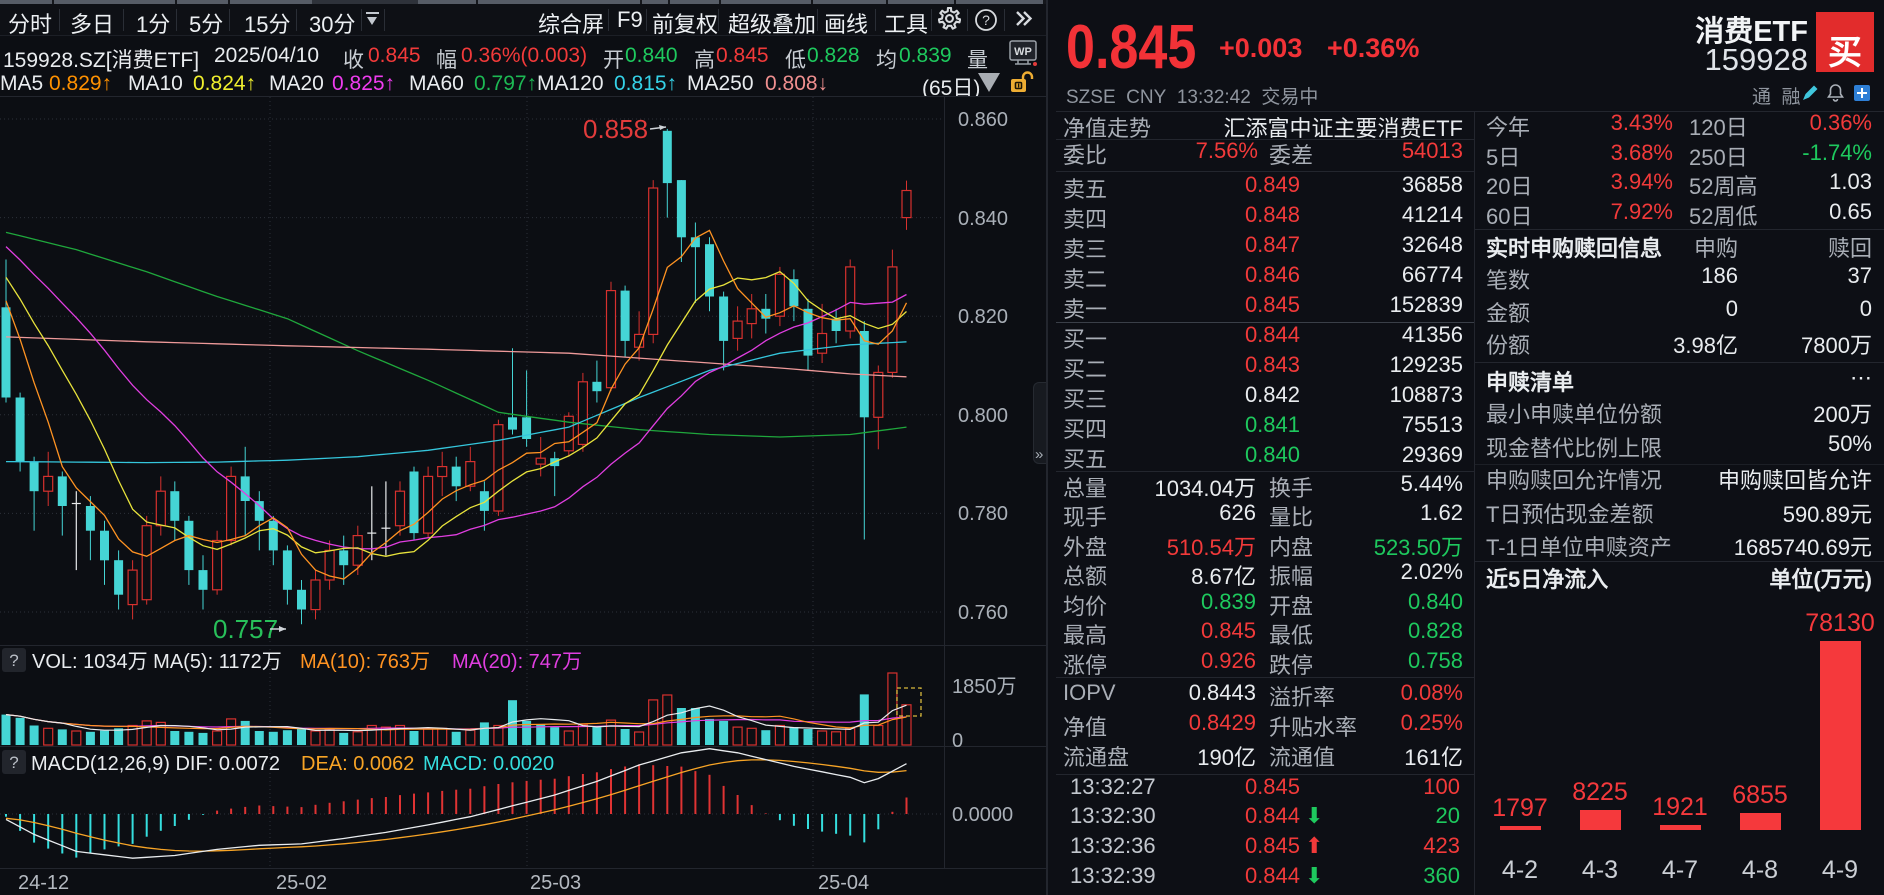 This screenshot has height=895, width=1884. Describe the element at coordinates (555, 883) in the screenshot. I see `svg-text: 25-03` at that location.